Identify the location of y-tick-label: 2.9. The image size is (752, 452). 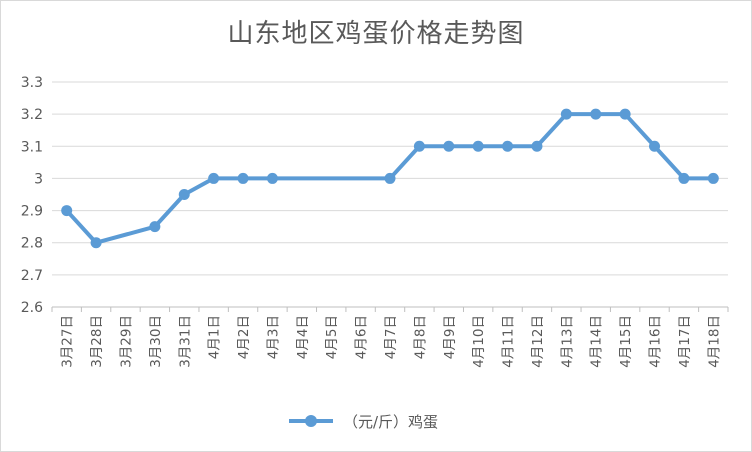
(32, 212).